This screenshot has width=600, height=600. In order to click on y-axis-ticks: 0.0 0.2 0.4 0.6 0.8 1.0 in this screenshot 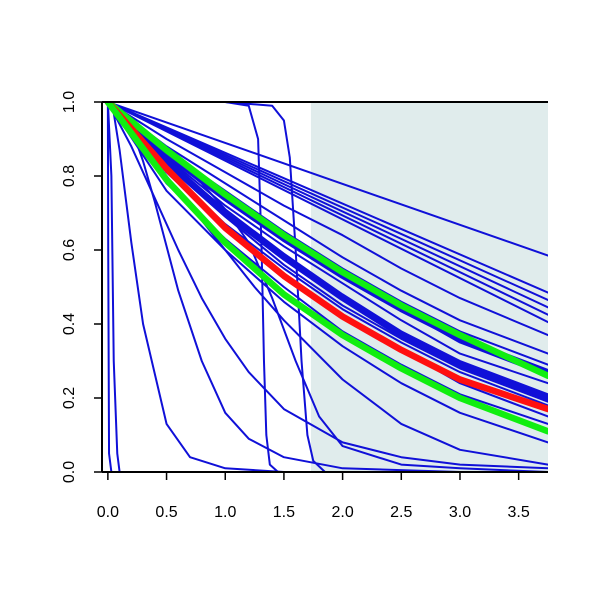, I will do `click(81, 287)`.